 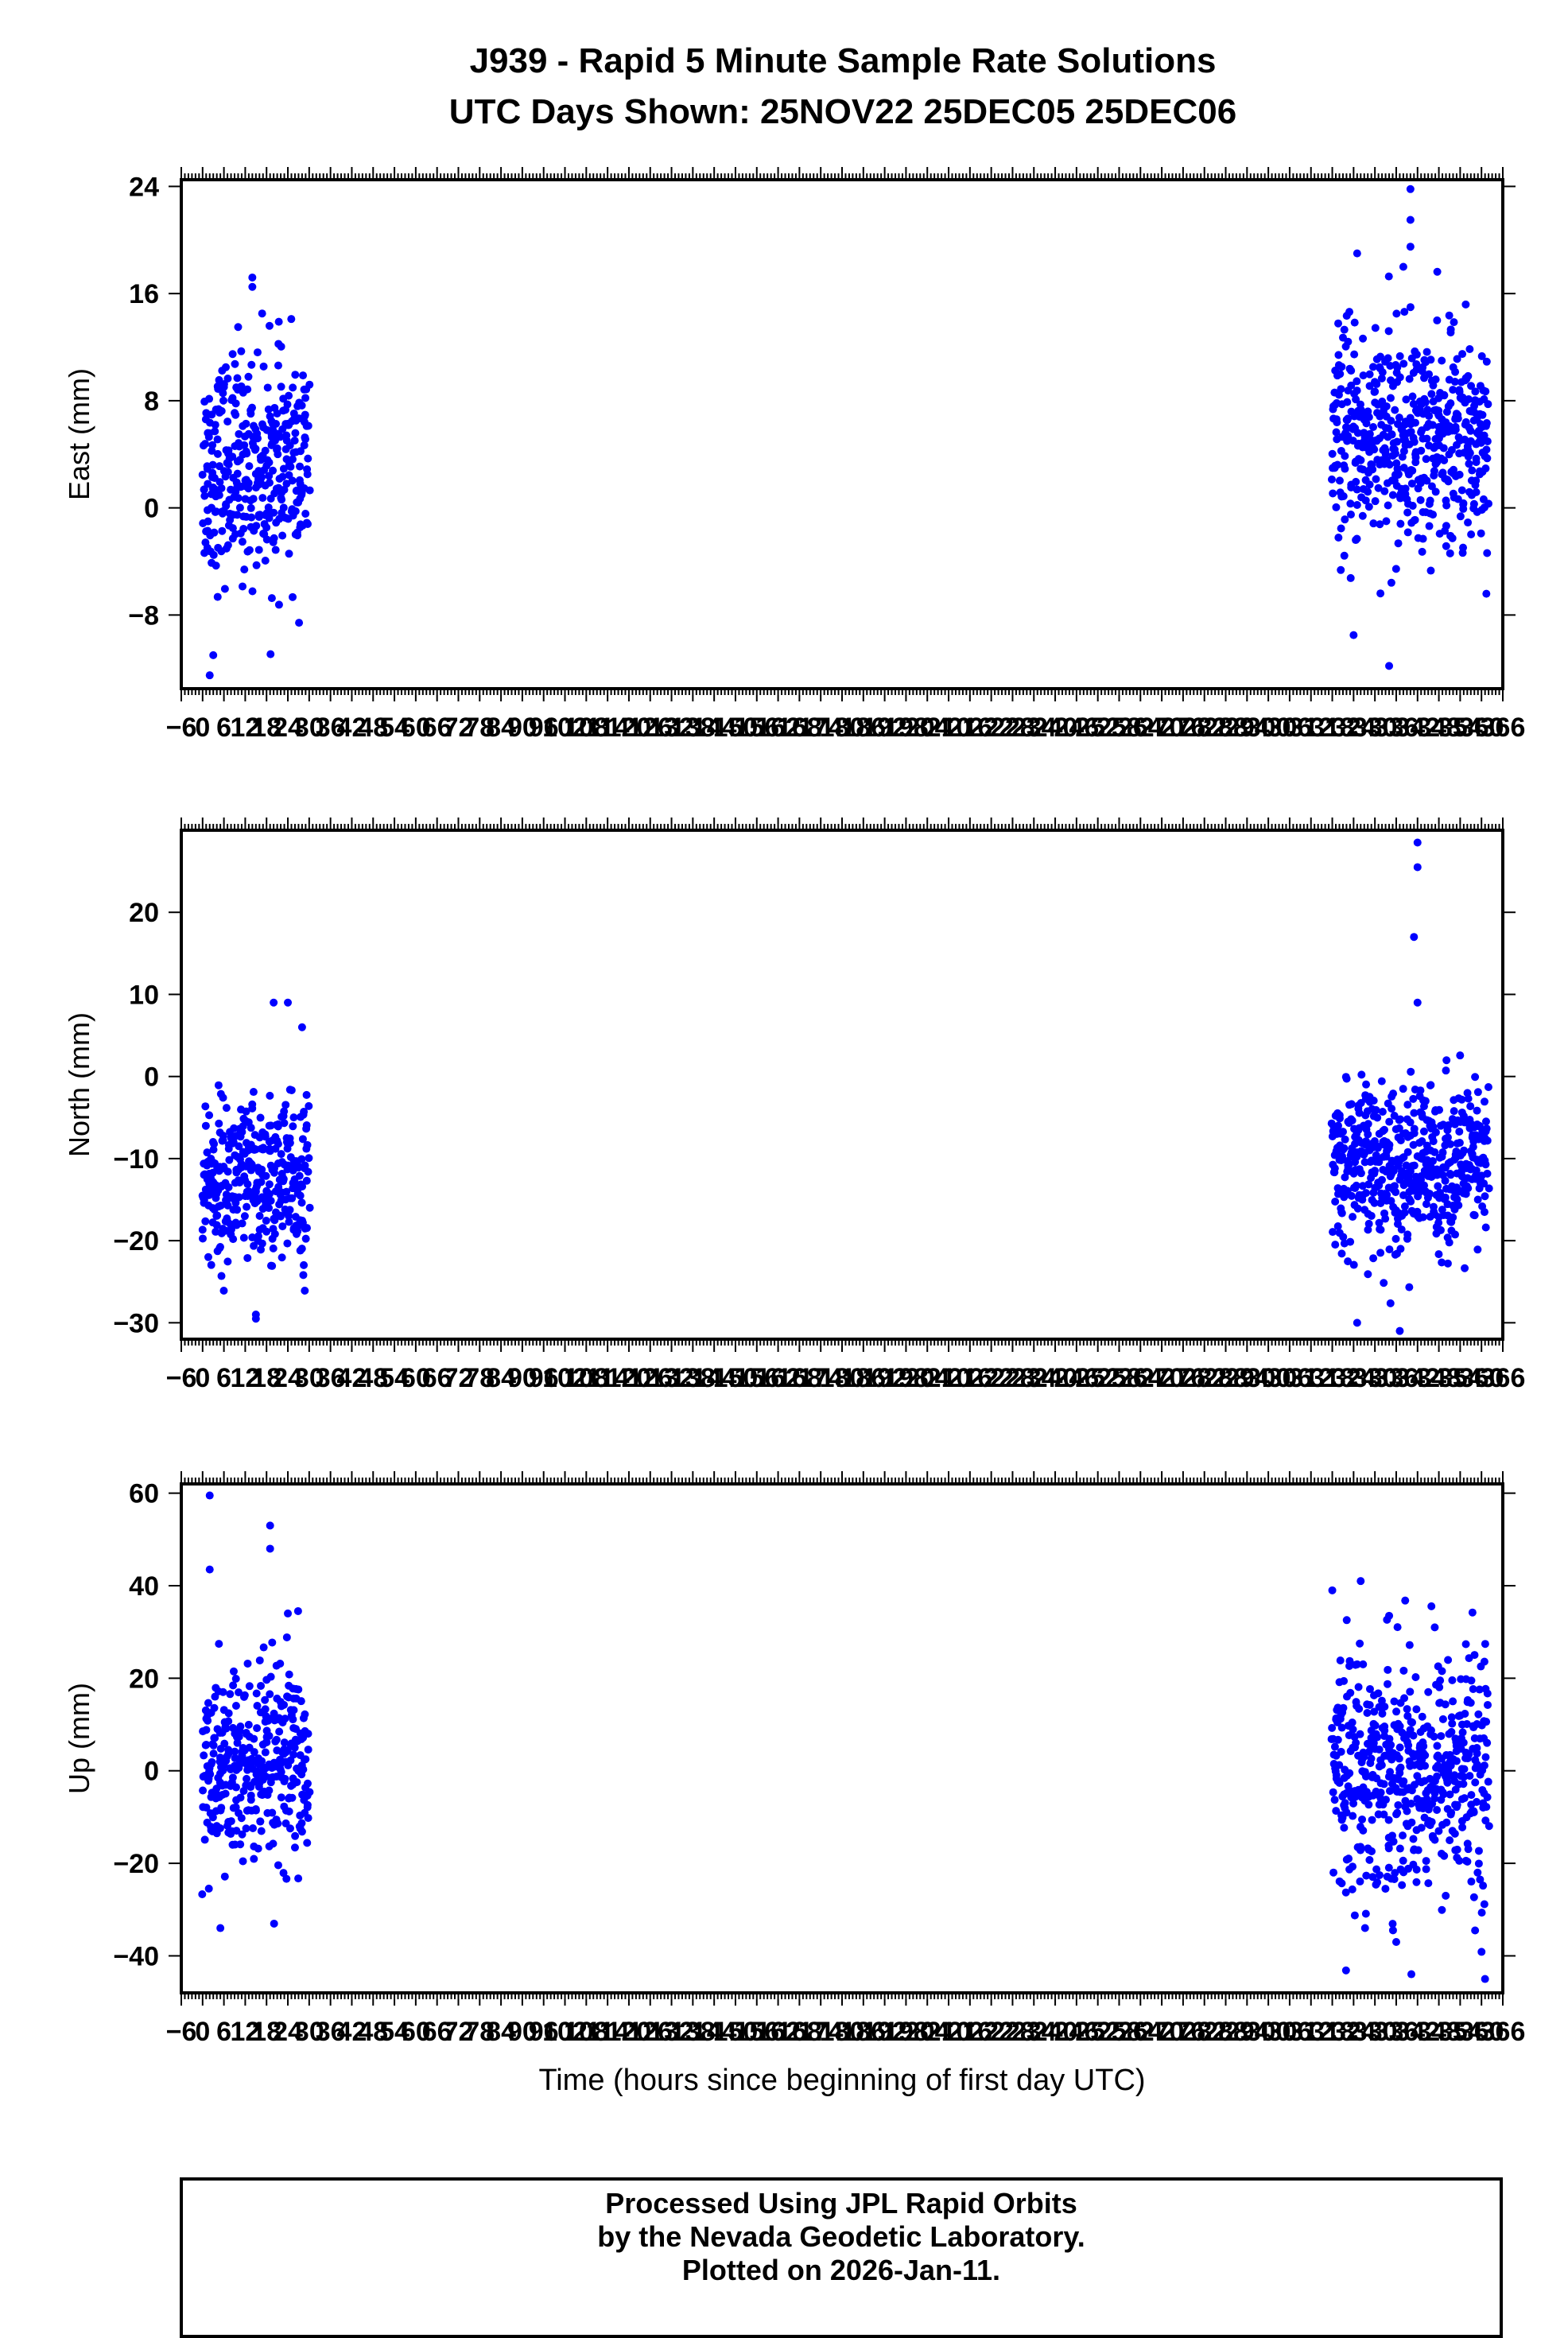 I want to click on y-axis-label: North (mm), so click(x=79, y=1084).